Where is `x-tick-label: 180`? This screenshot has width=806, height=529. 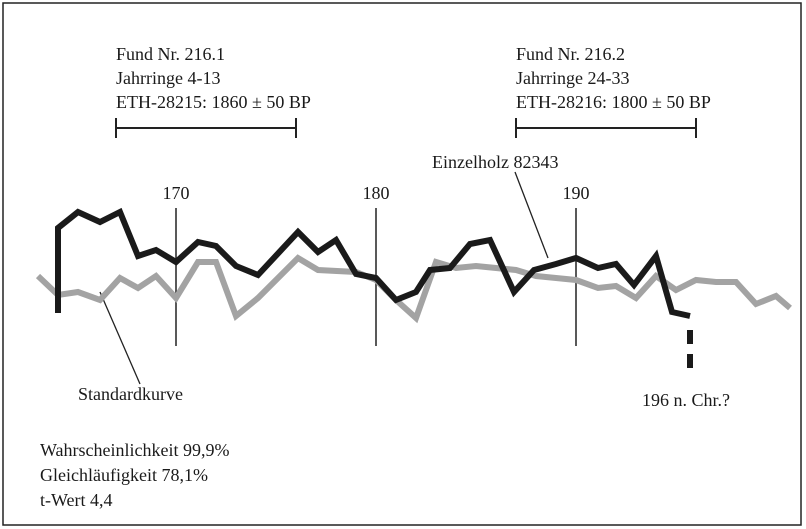 x-tick-label: 180 is located at coordinates (376, 193).